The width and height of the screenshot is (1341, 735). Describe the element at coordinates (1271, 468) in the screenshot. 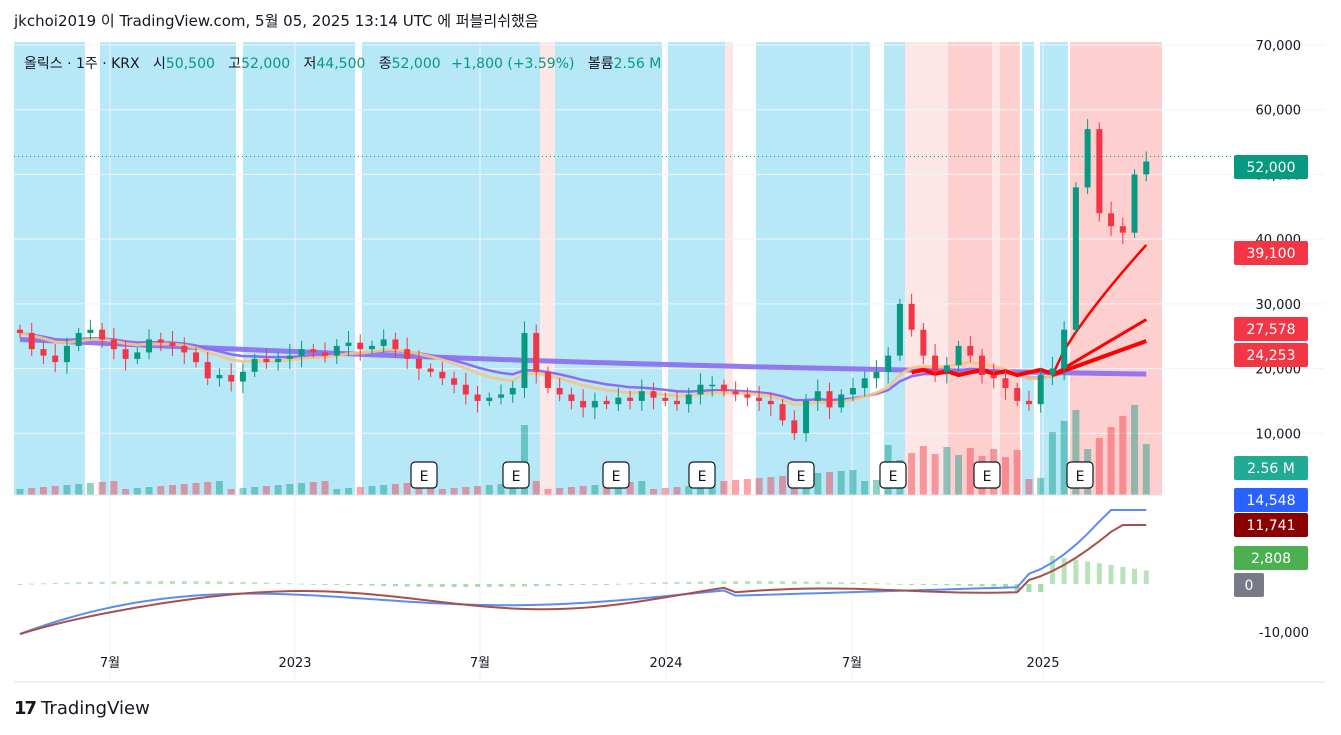

I see `volume-badge-bg` at that location.